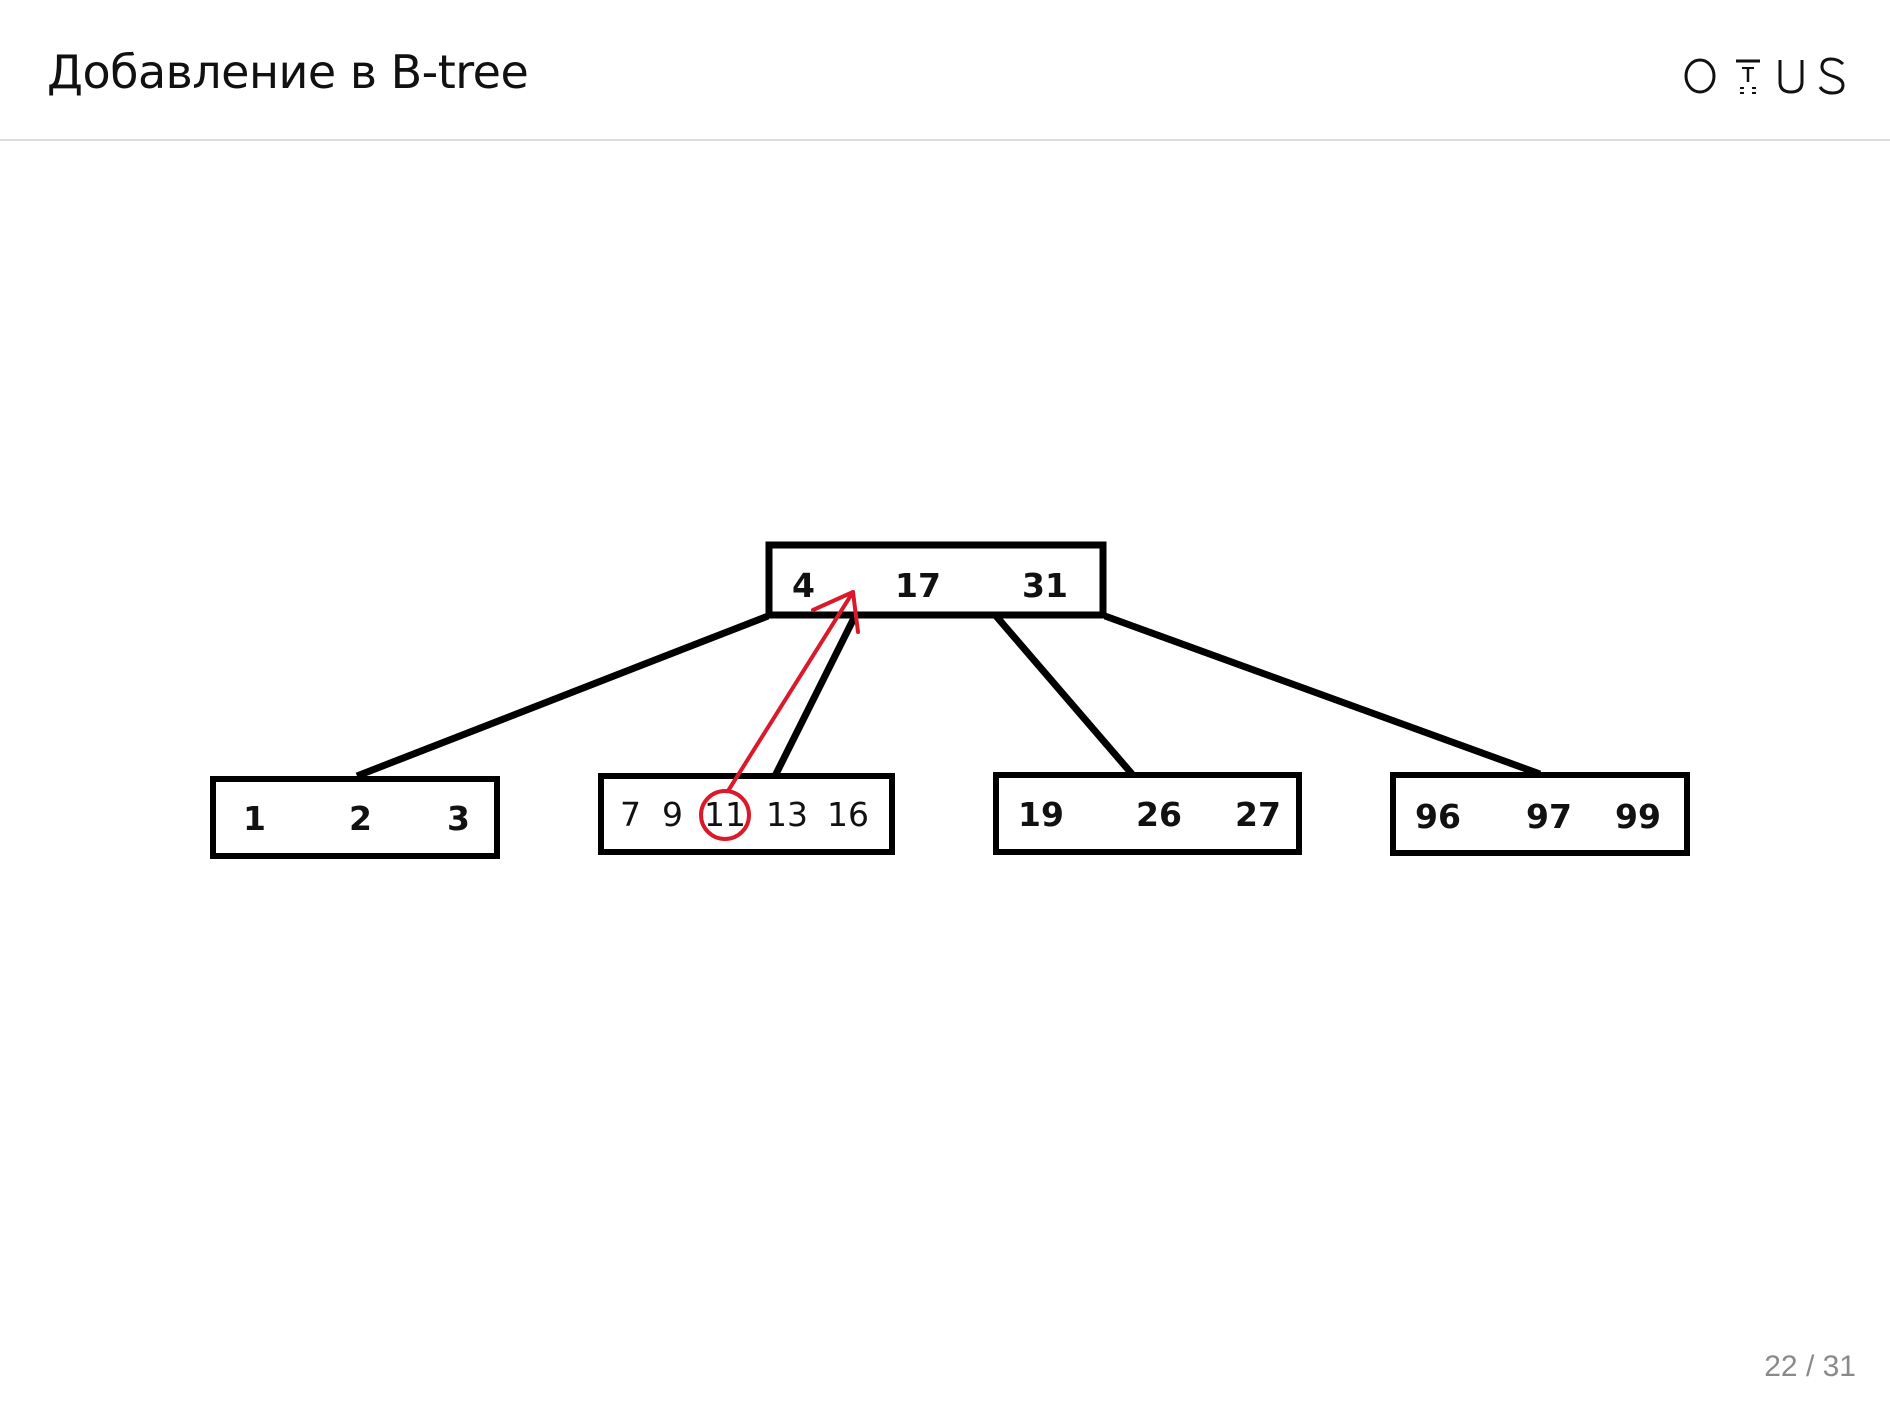  I want to click on root-key-3: 31, so click(1045, 585).